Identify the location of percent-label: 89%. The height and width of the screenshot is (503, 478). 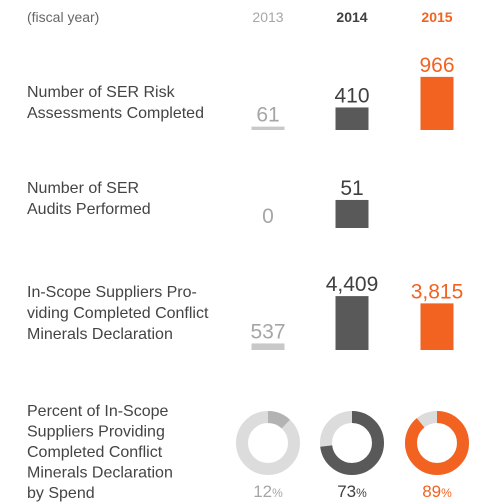
(437, 491).